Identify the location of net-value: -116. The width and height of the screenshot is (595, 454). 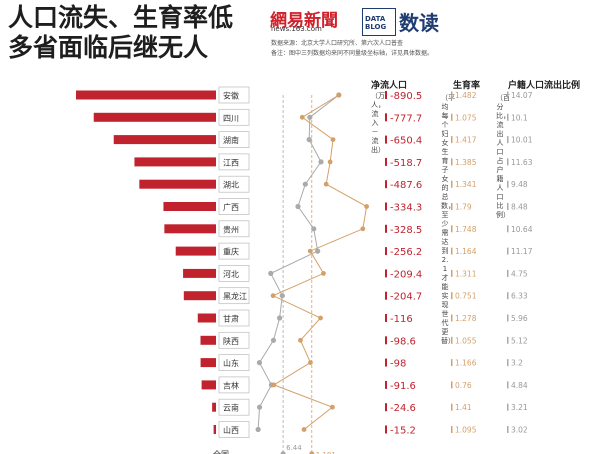
(401, 319).